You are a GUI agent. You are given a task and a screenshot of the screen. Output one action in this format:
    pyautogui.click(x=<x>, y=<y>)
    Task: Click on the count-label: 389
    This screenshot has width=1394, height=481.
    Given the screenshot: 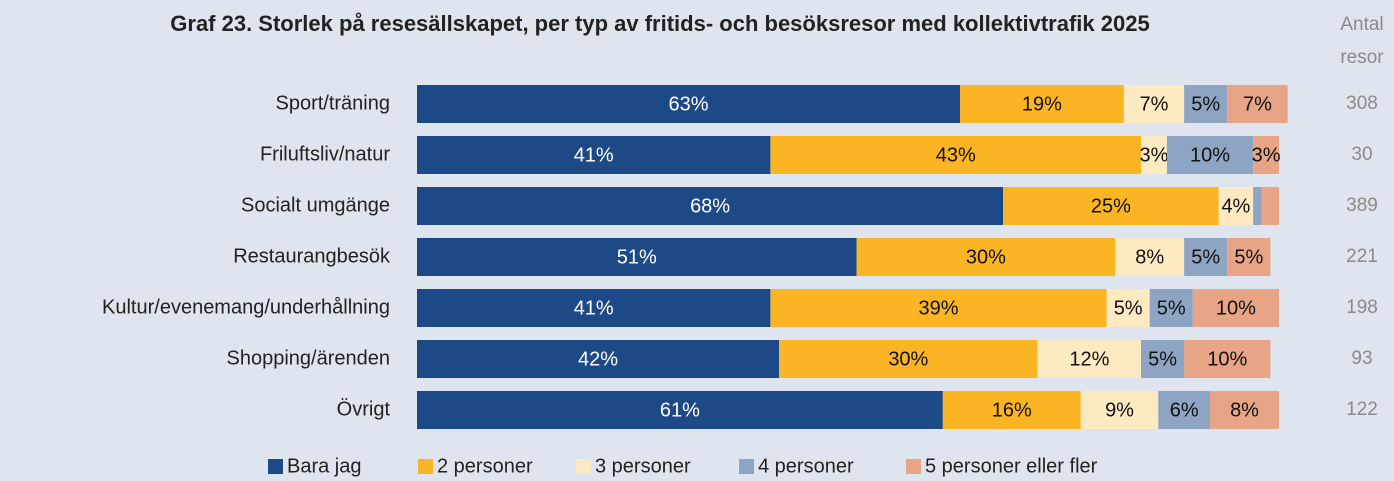 What is the action you would take?
    pyautogui.click(x=1362, y=205)
    